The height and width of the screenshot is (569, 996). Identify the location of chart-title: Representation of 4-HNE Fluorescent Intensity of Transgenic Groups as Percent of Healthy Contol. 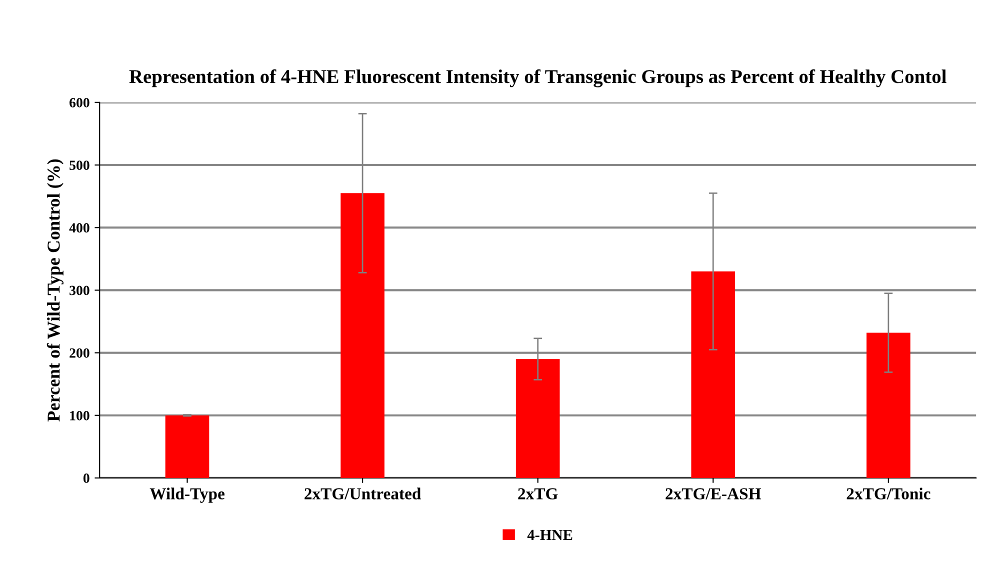
(537, 78).